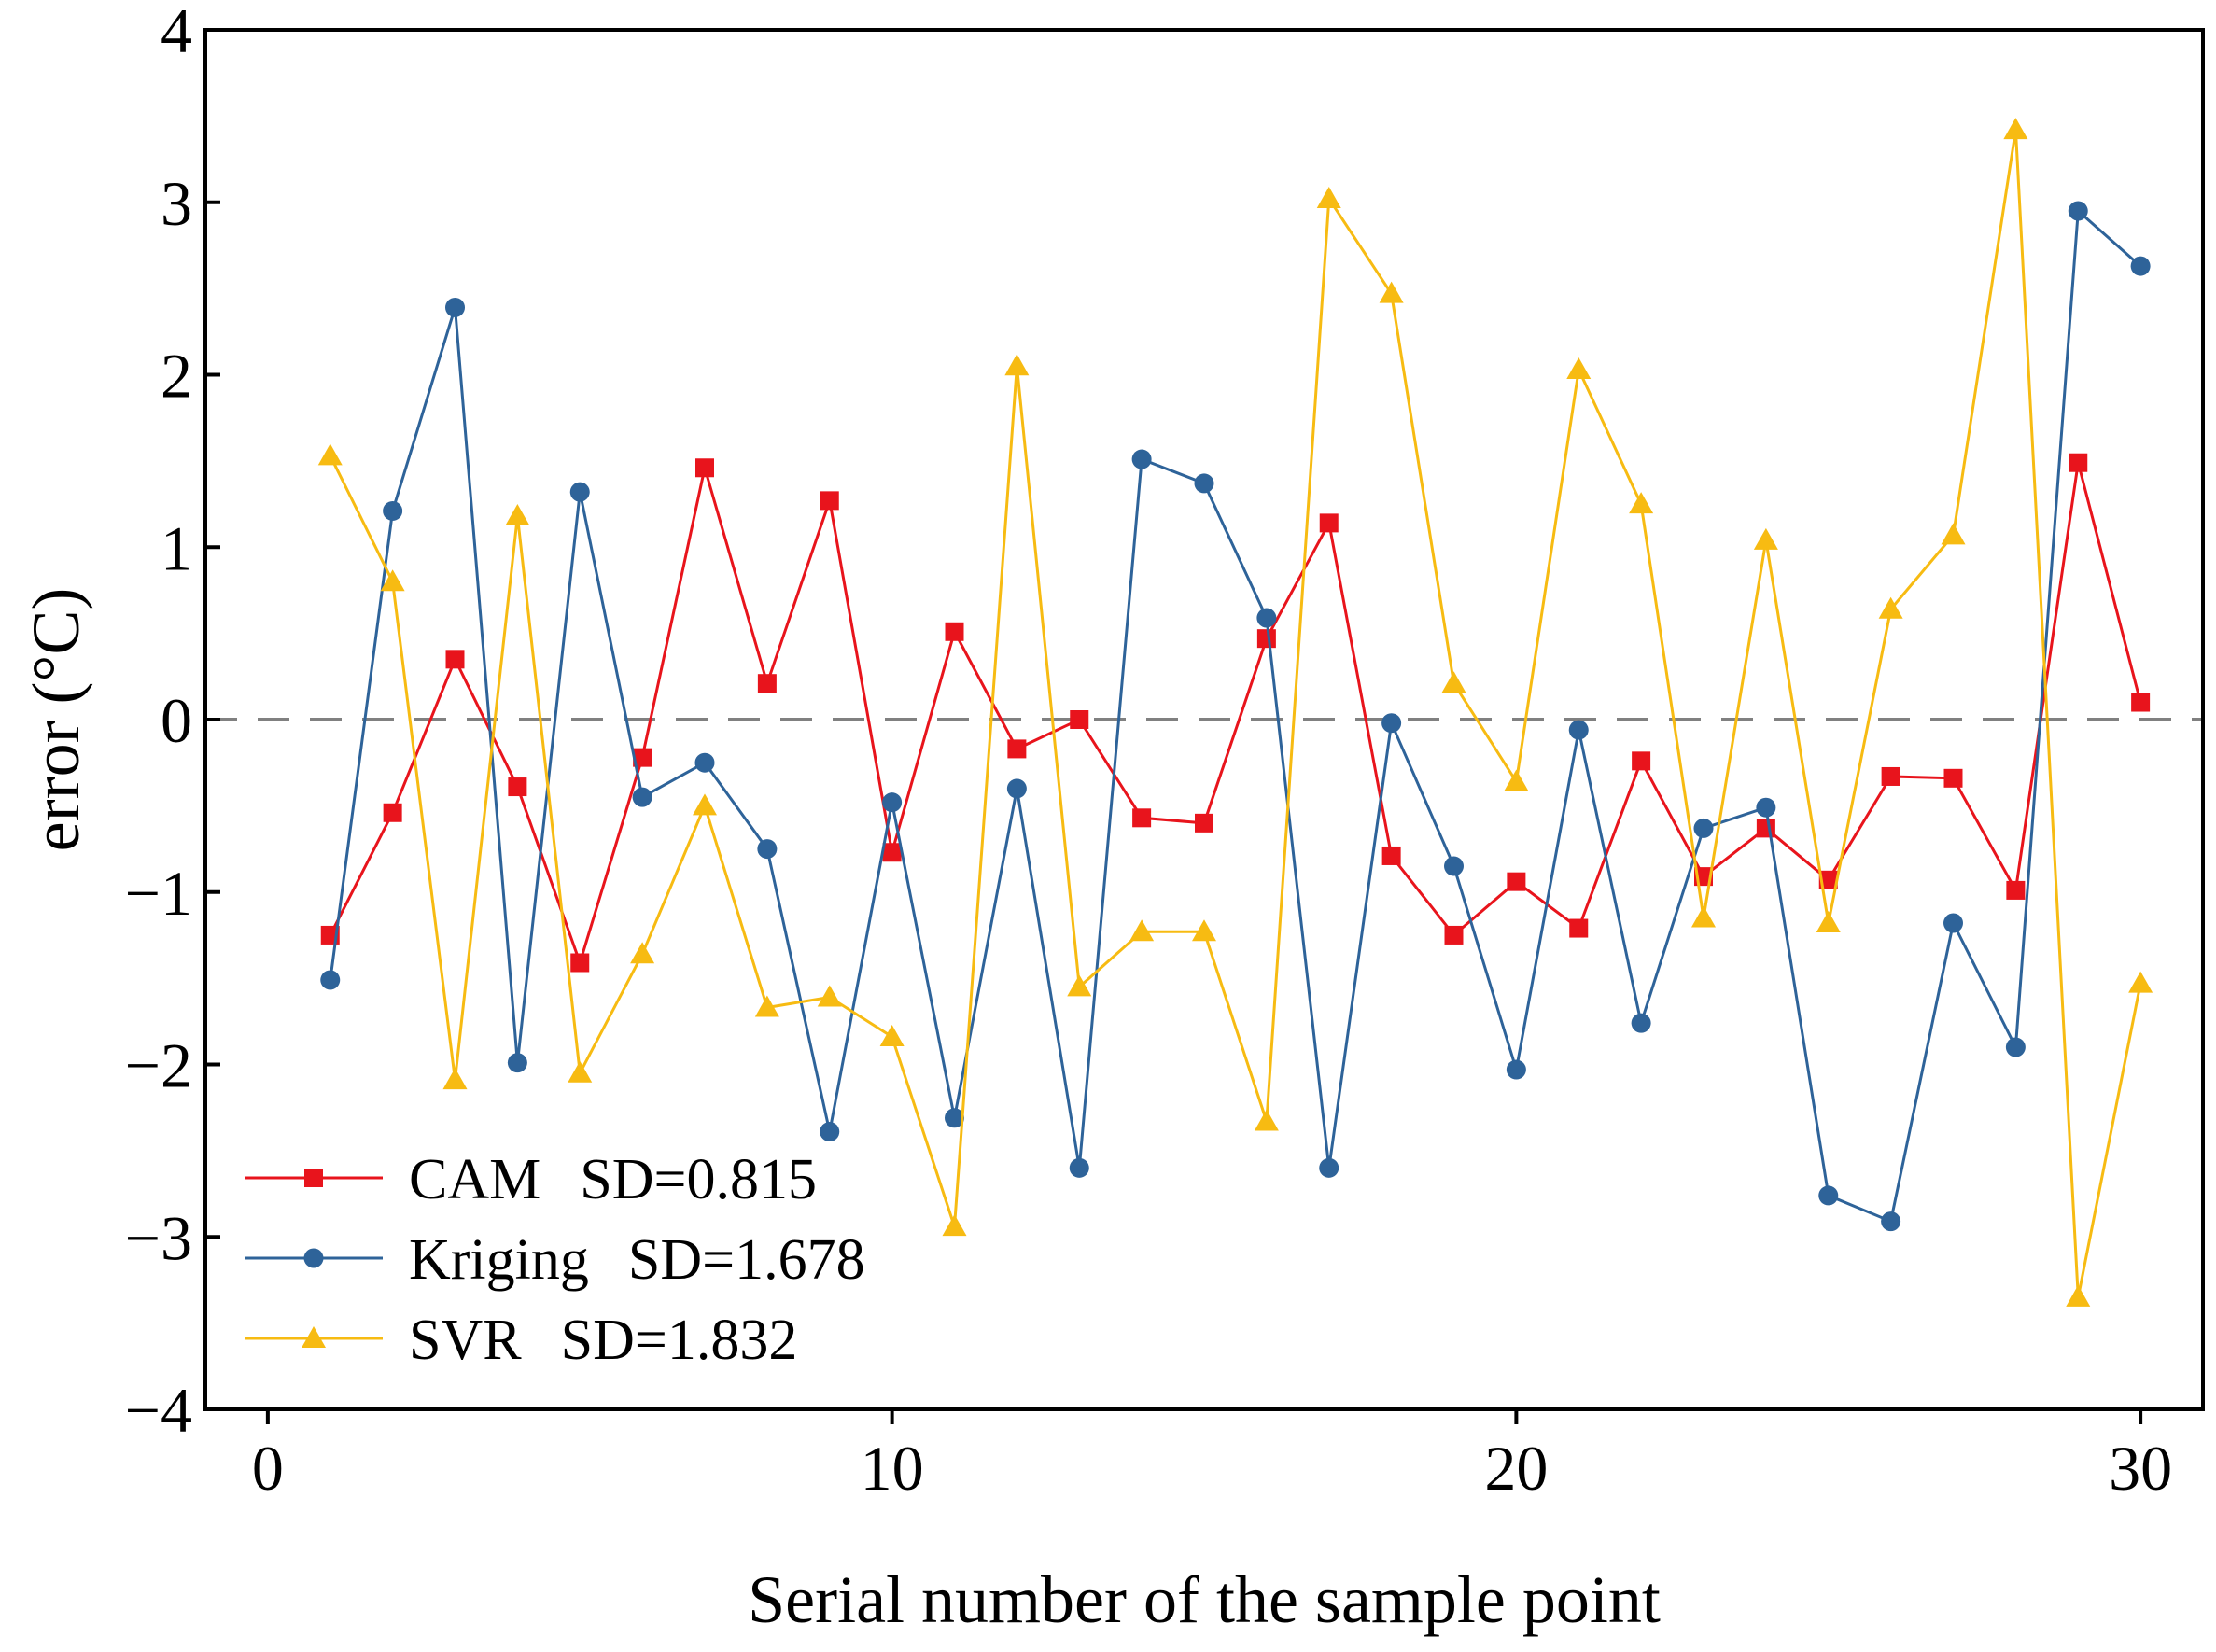 The image size is (2216, 1652). I want to click on legend-sd-value: SD=1.678, so click(746, 1260).